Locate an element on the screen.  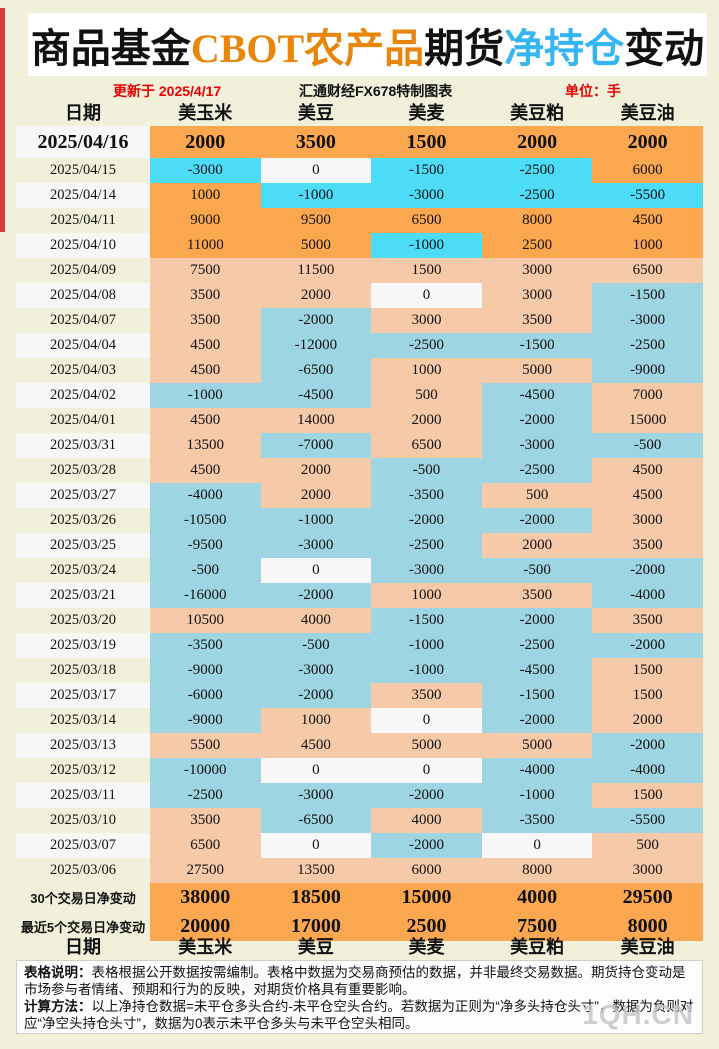
note-description-label: 表格说明： is located at coordinates (58, 972).